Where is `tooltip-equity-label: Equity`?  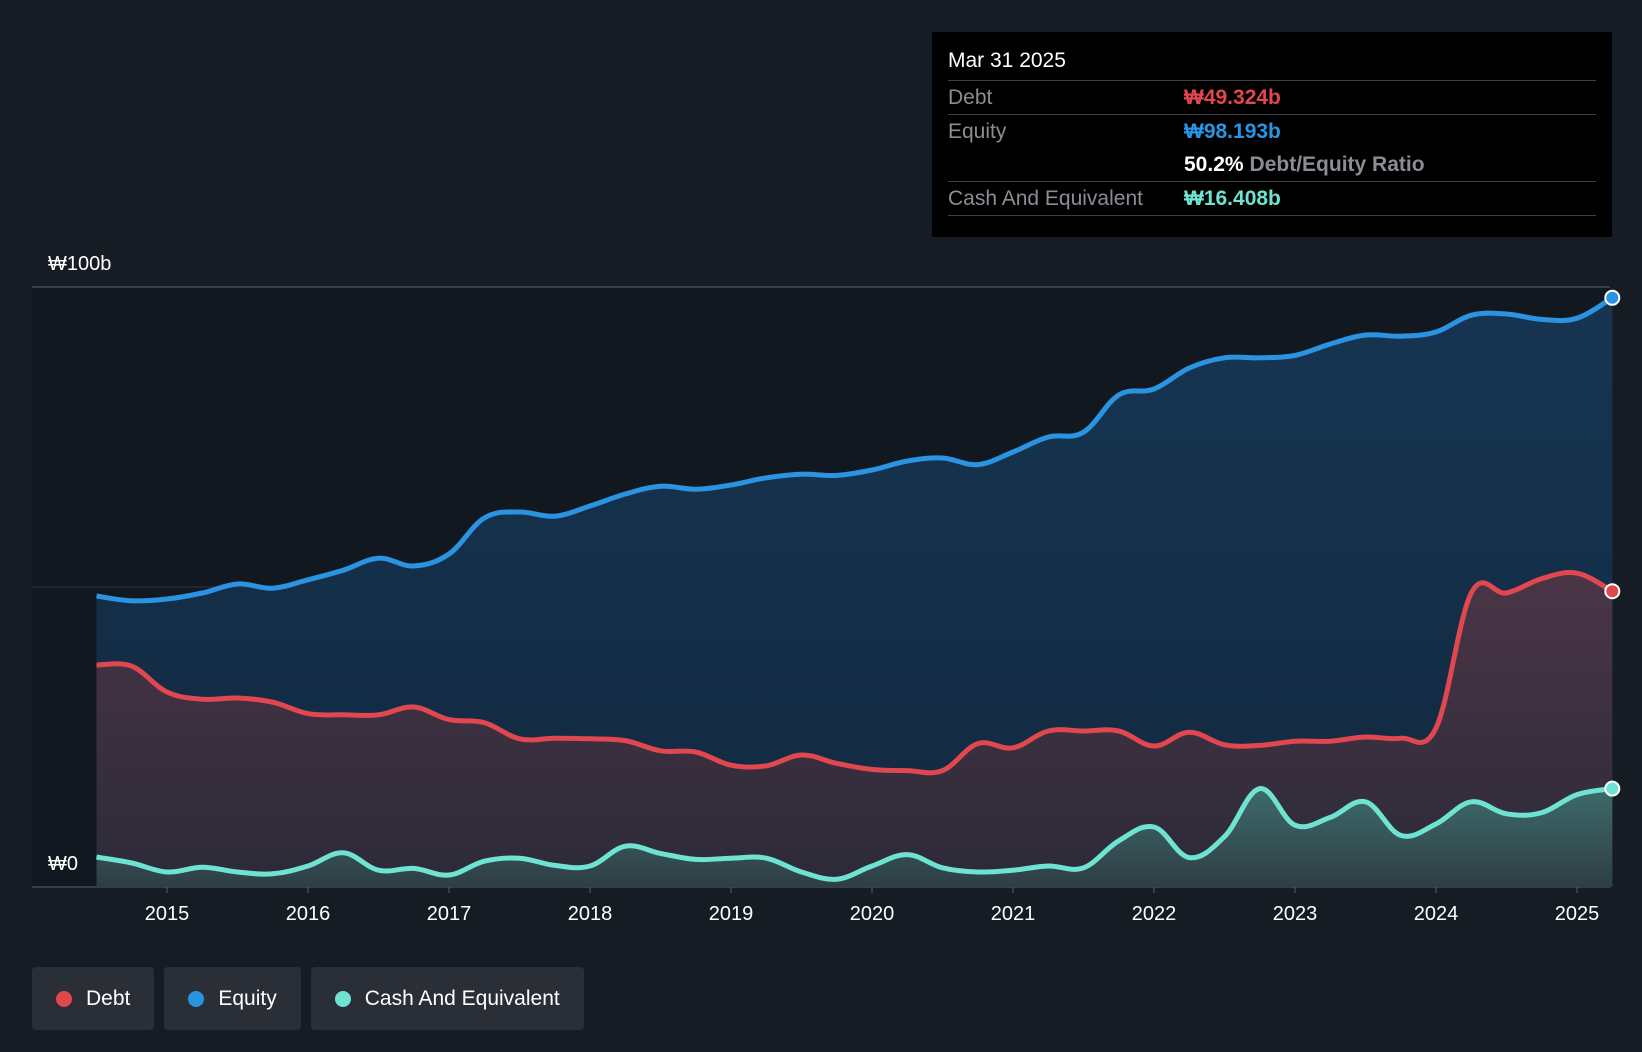 tooltip-equity-label: Equity is located at coordinates (977, 131).